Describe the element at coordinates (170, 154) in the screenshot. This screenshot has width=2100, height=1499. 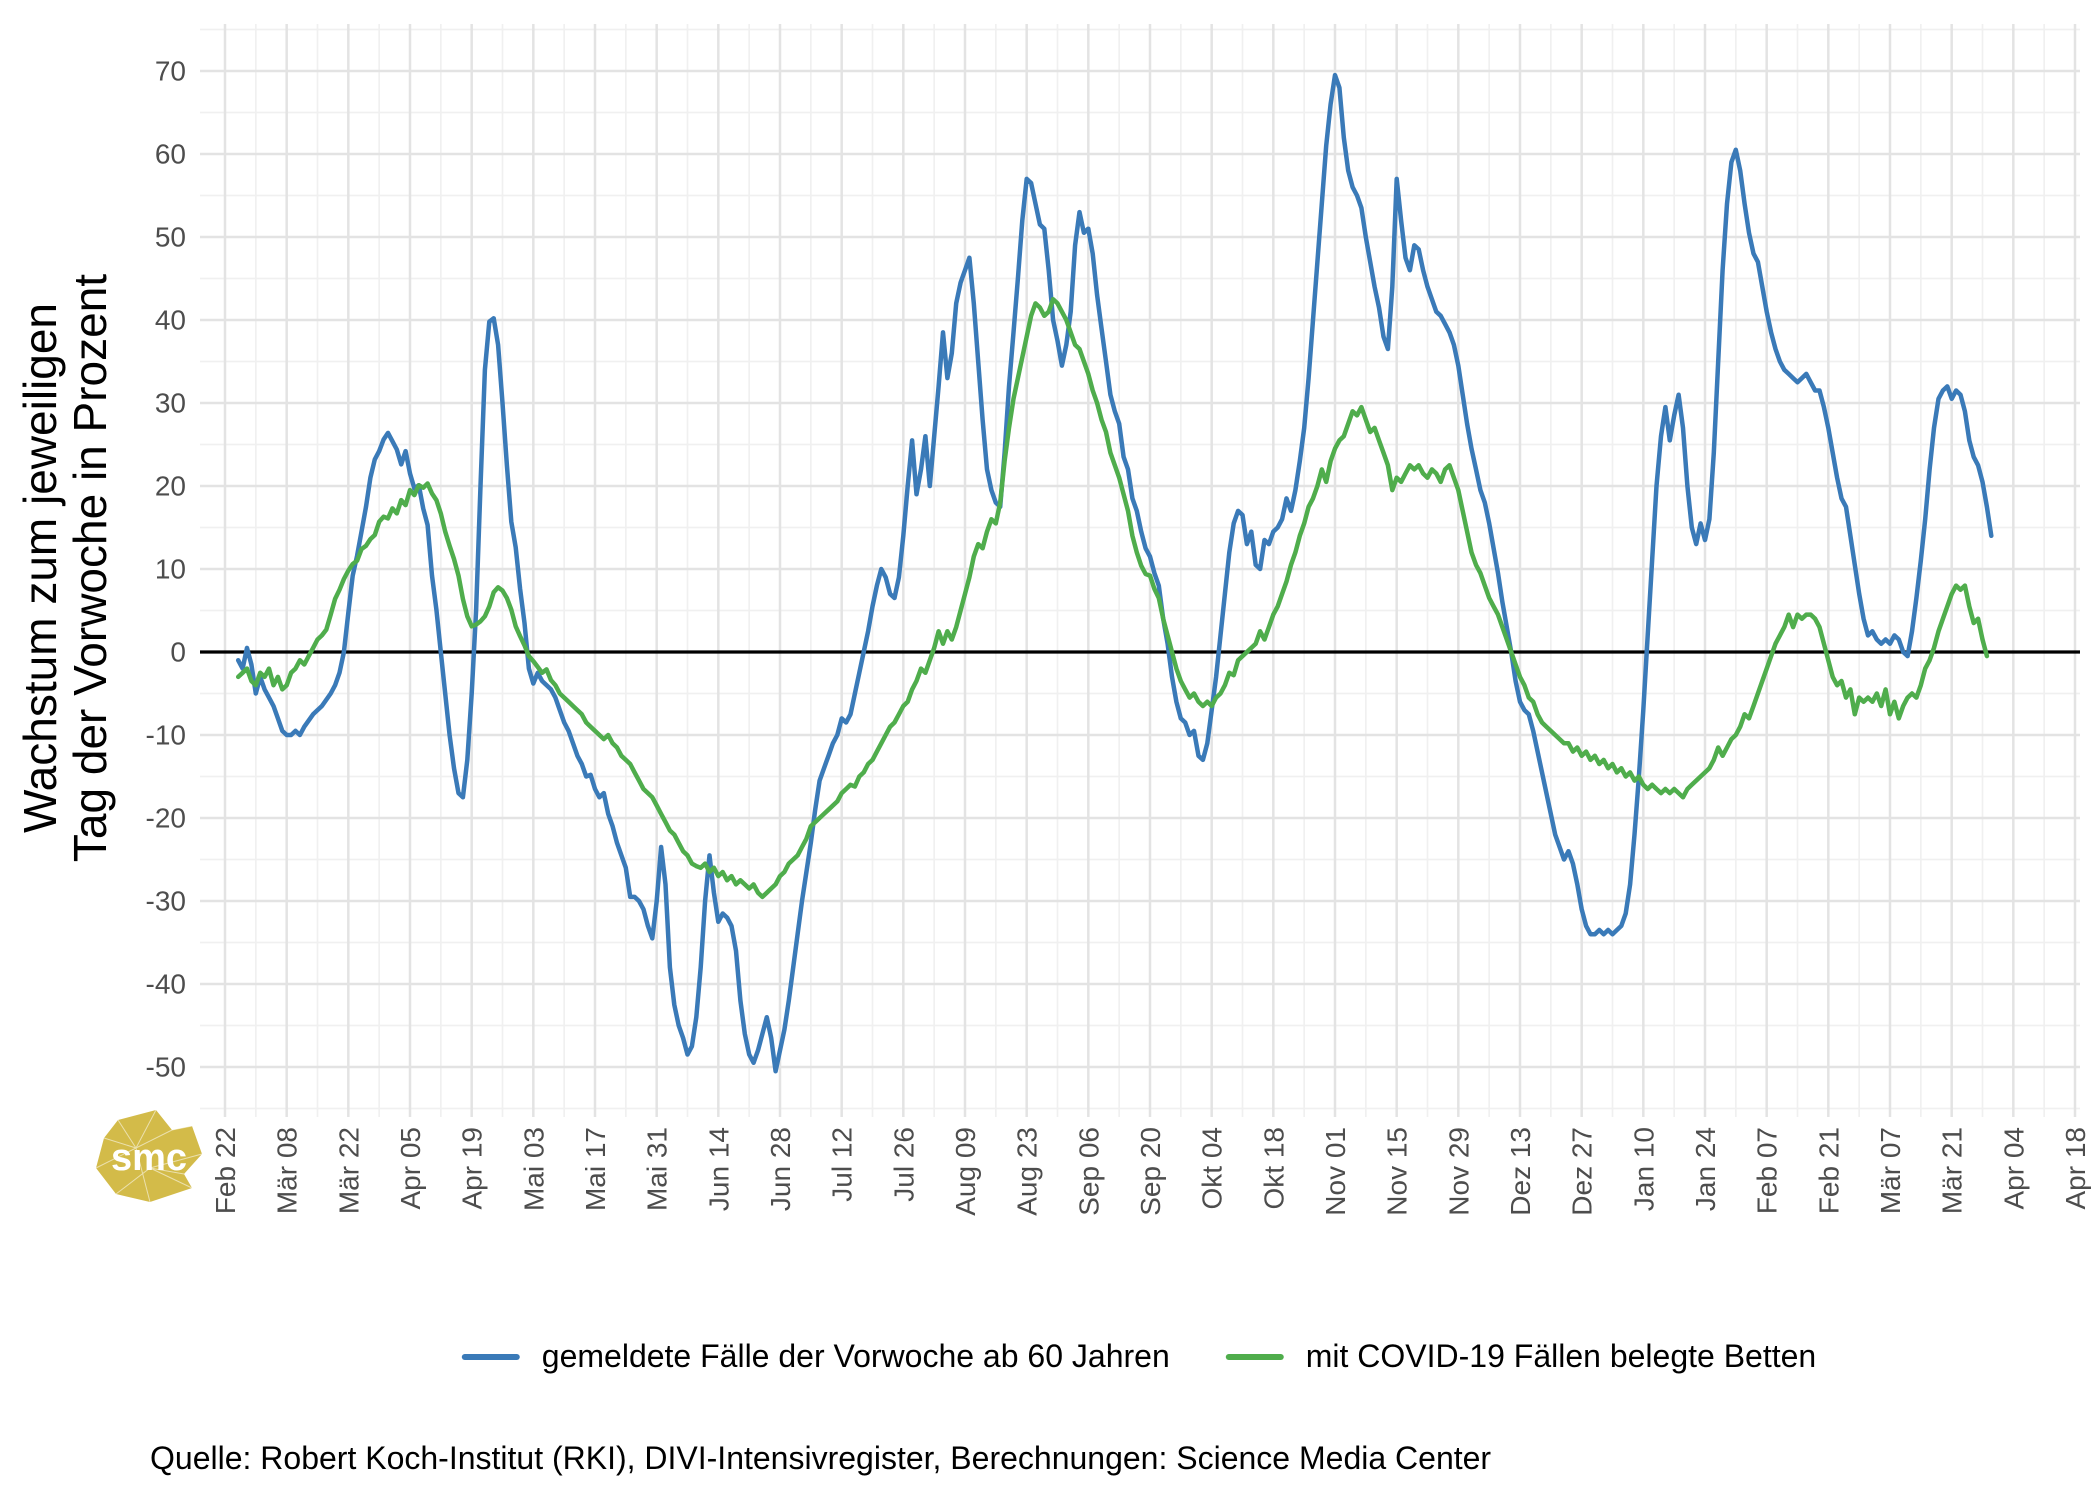
I see `y-tick-label: 60` at that location.